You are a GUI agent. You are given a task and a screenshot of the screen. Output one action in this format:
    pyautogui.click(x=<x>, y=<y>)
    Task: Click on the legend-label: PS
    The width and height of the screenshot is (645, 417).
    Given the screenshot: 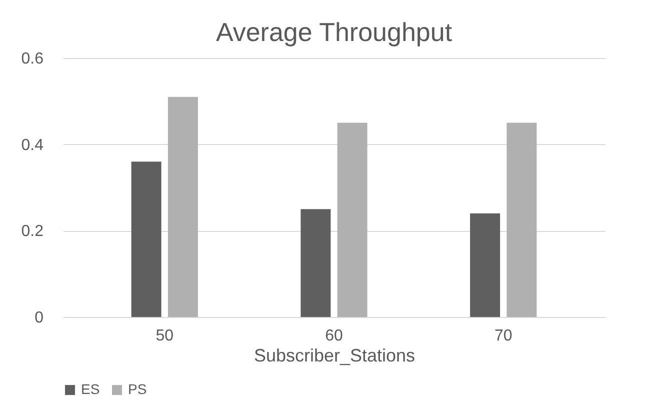 What is the action you would take?
    pyautogui.click(x=137, y=389)
    